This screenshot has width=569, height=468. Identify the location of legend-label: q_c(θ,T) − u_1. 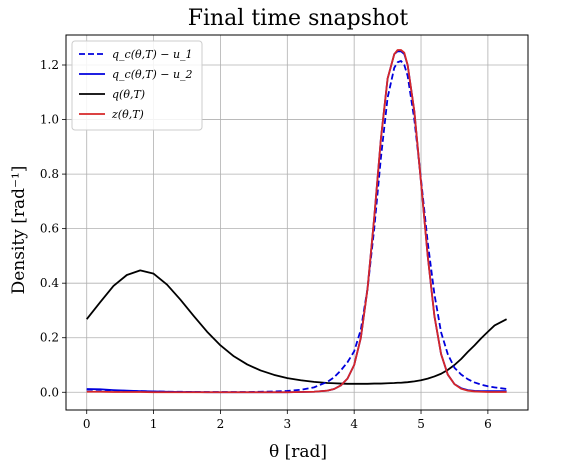
(152, 54).